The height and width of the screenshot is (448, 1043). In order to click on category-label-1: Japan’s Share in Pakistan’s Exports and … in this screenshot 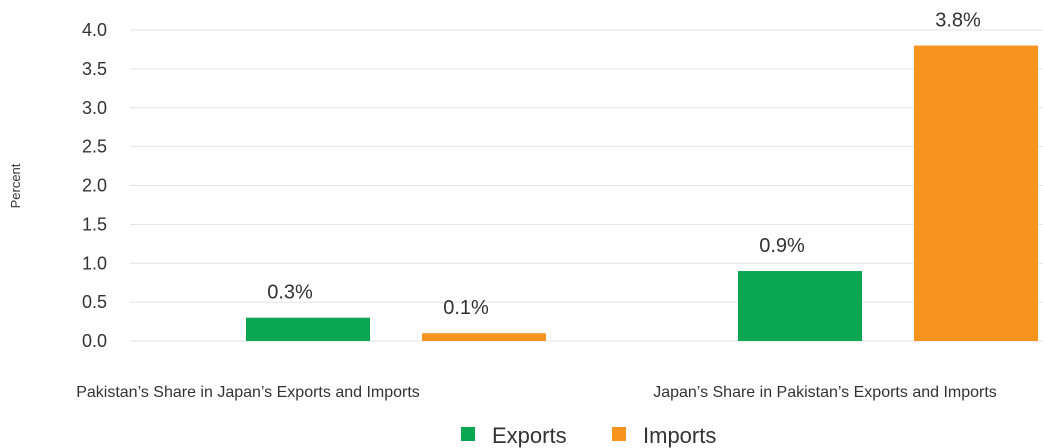, I will do `click(825, 392)`.